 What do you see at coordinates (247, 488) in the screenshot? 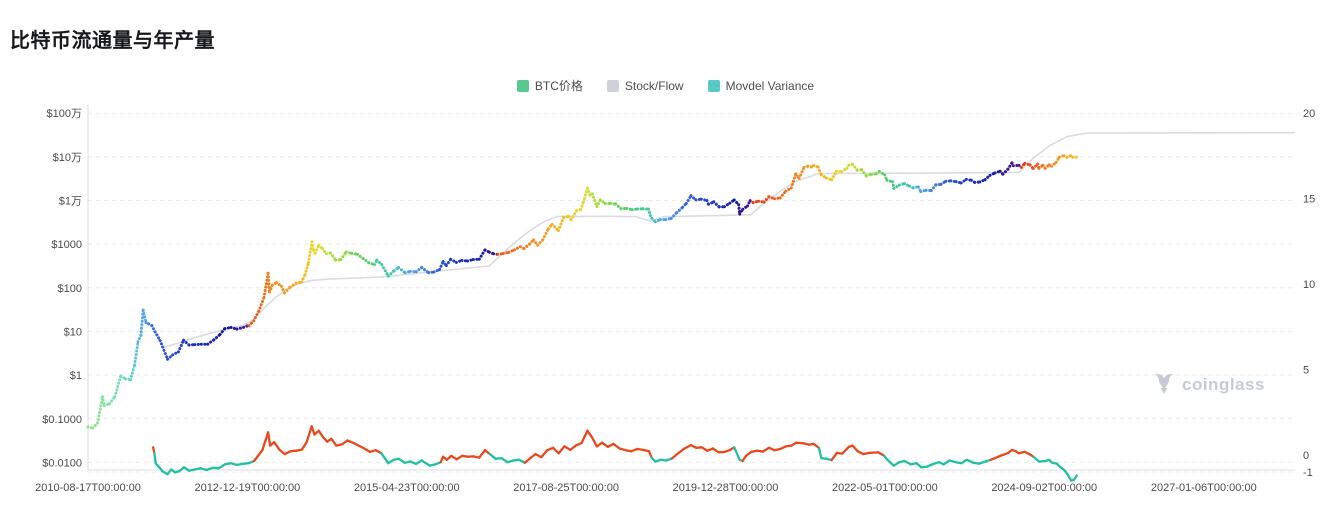
I see `x-axis-tick-label: 2012-12-19T00:00:00` at bounding box center [247, 488].